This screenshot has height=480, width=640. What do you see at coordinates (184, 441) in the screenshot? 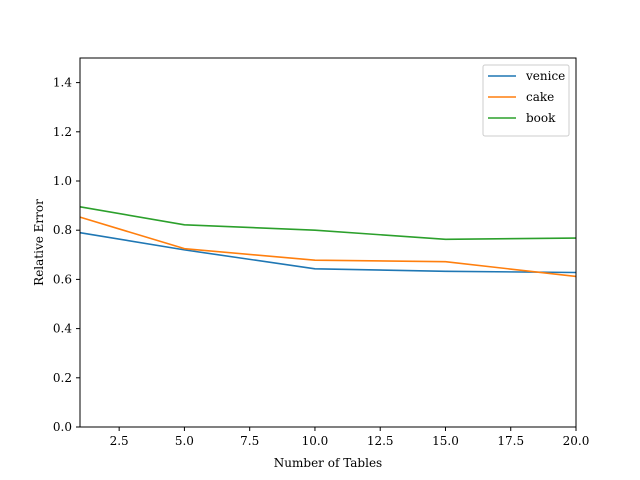
I see `x-tick-label: 5.0` at bounding box center [184, 441].